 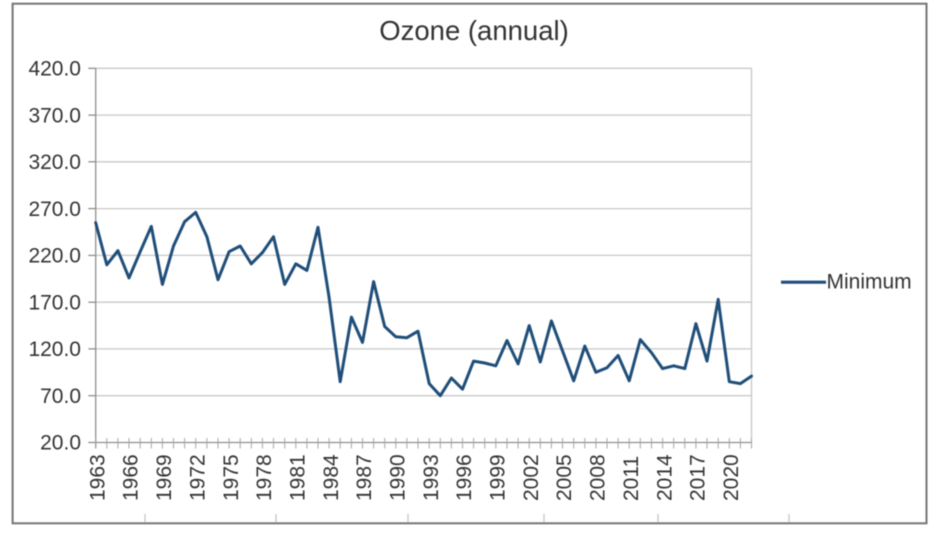 I want to click on svg-text: 2005, so click(x=564, y=477).